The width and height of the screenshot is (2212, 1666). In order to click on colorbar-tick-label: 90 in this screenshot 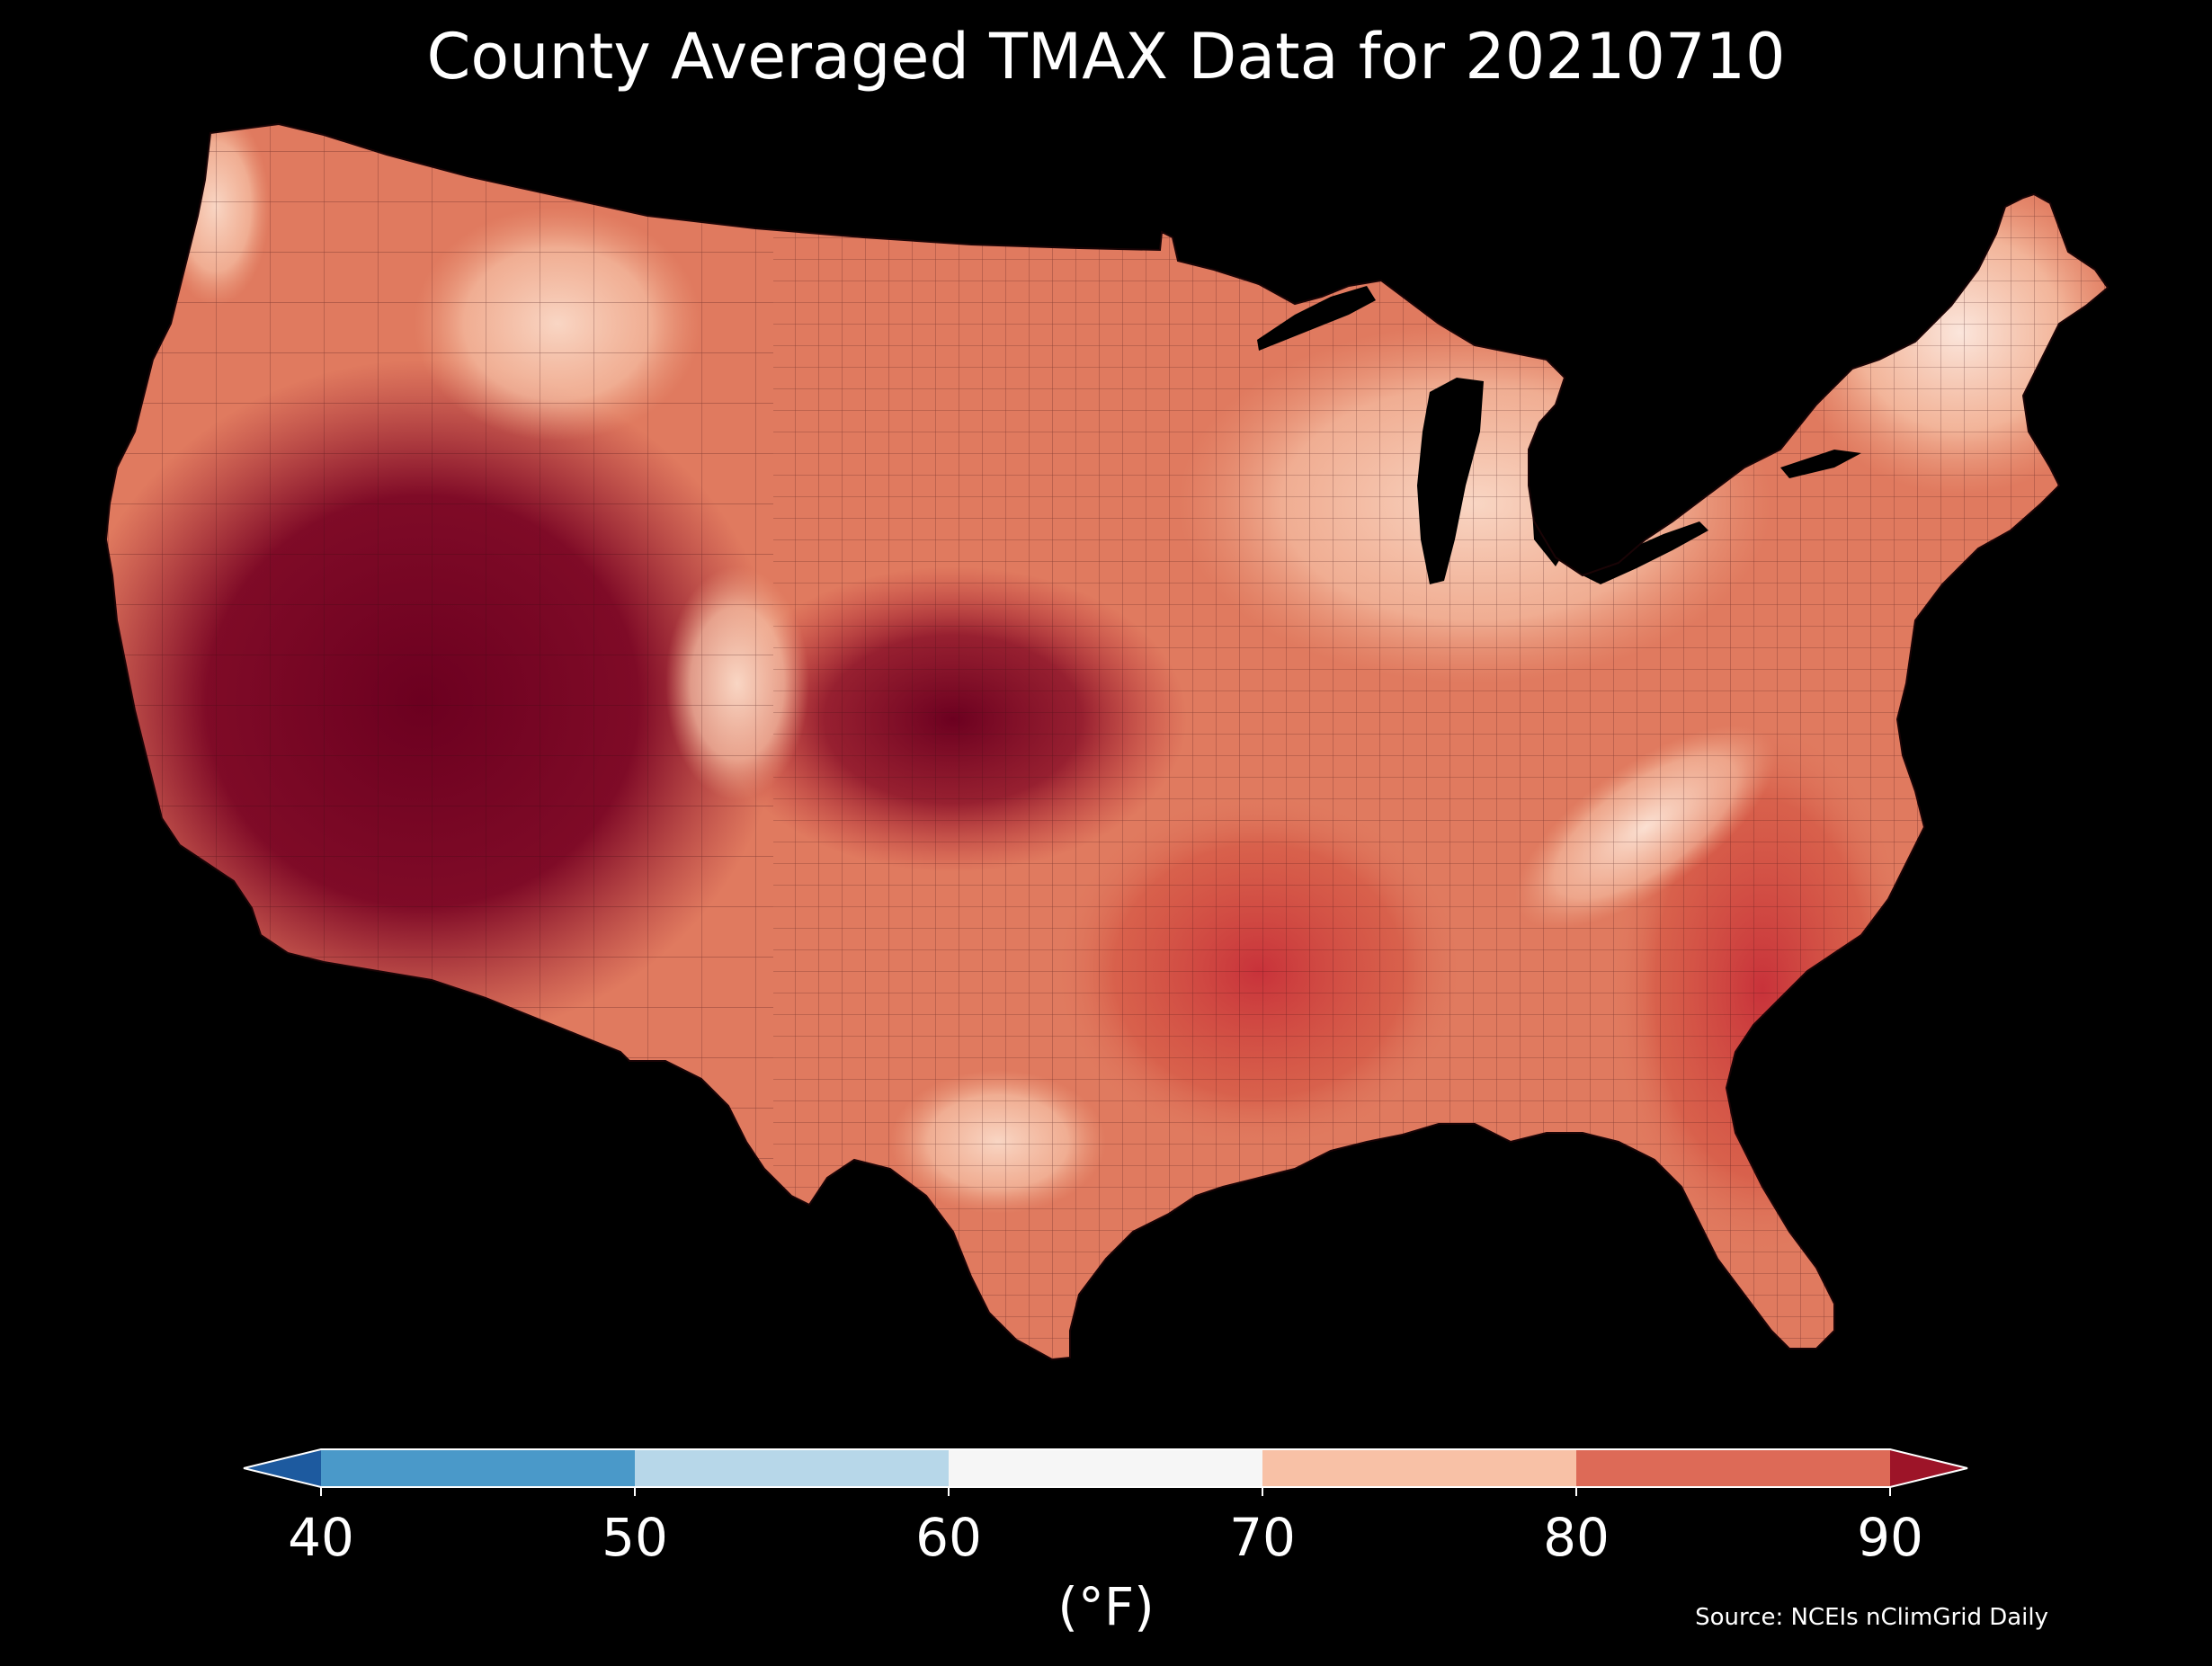, I will do `click(1890, 1537)`.